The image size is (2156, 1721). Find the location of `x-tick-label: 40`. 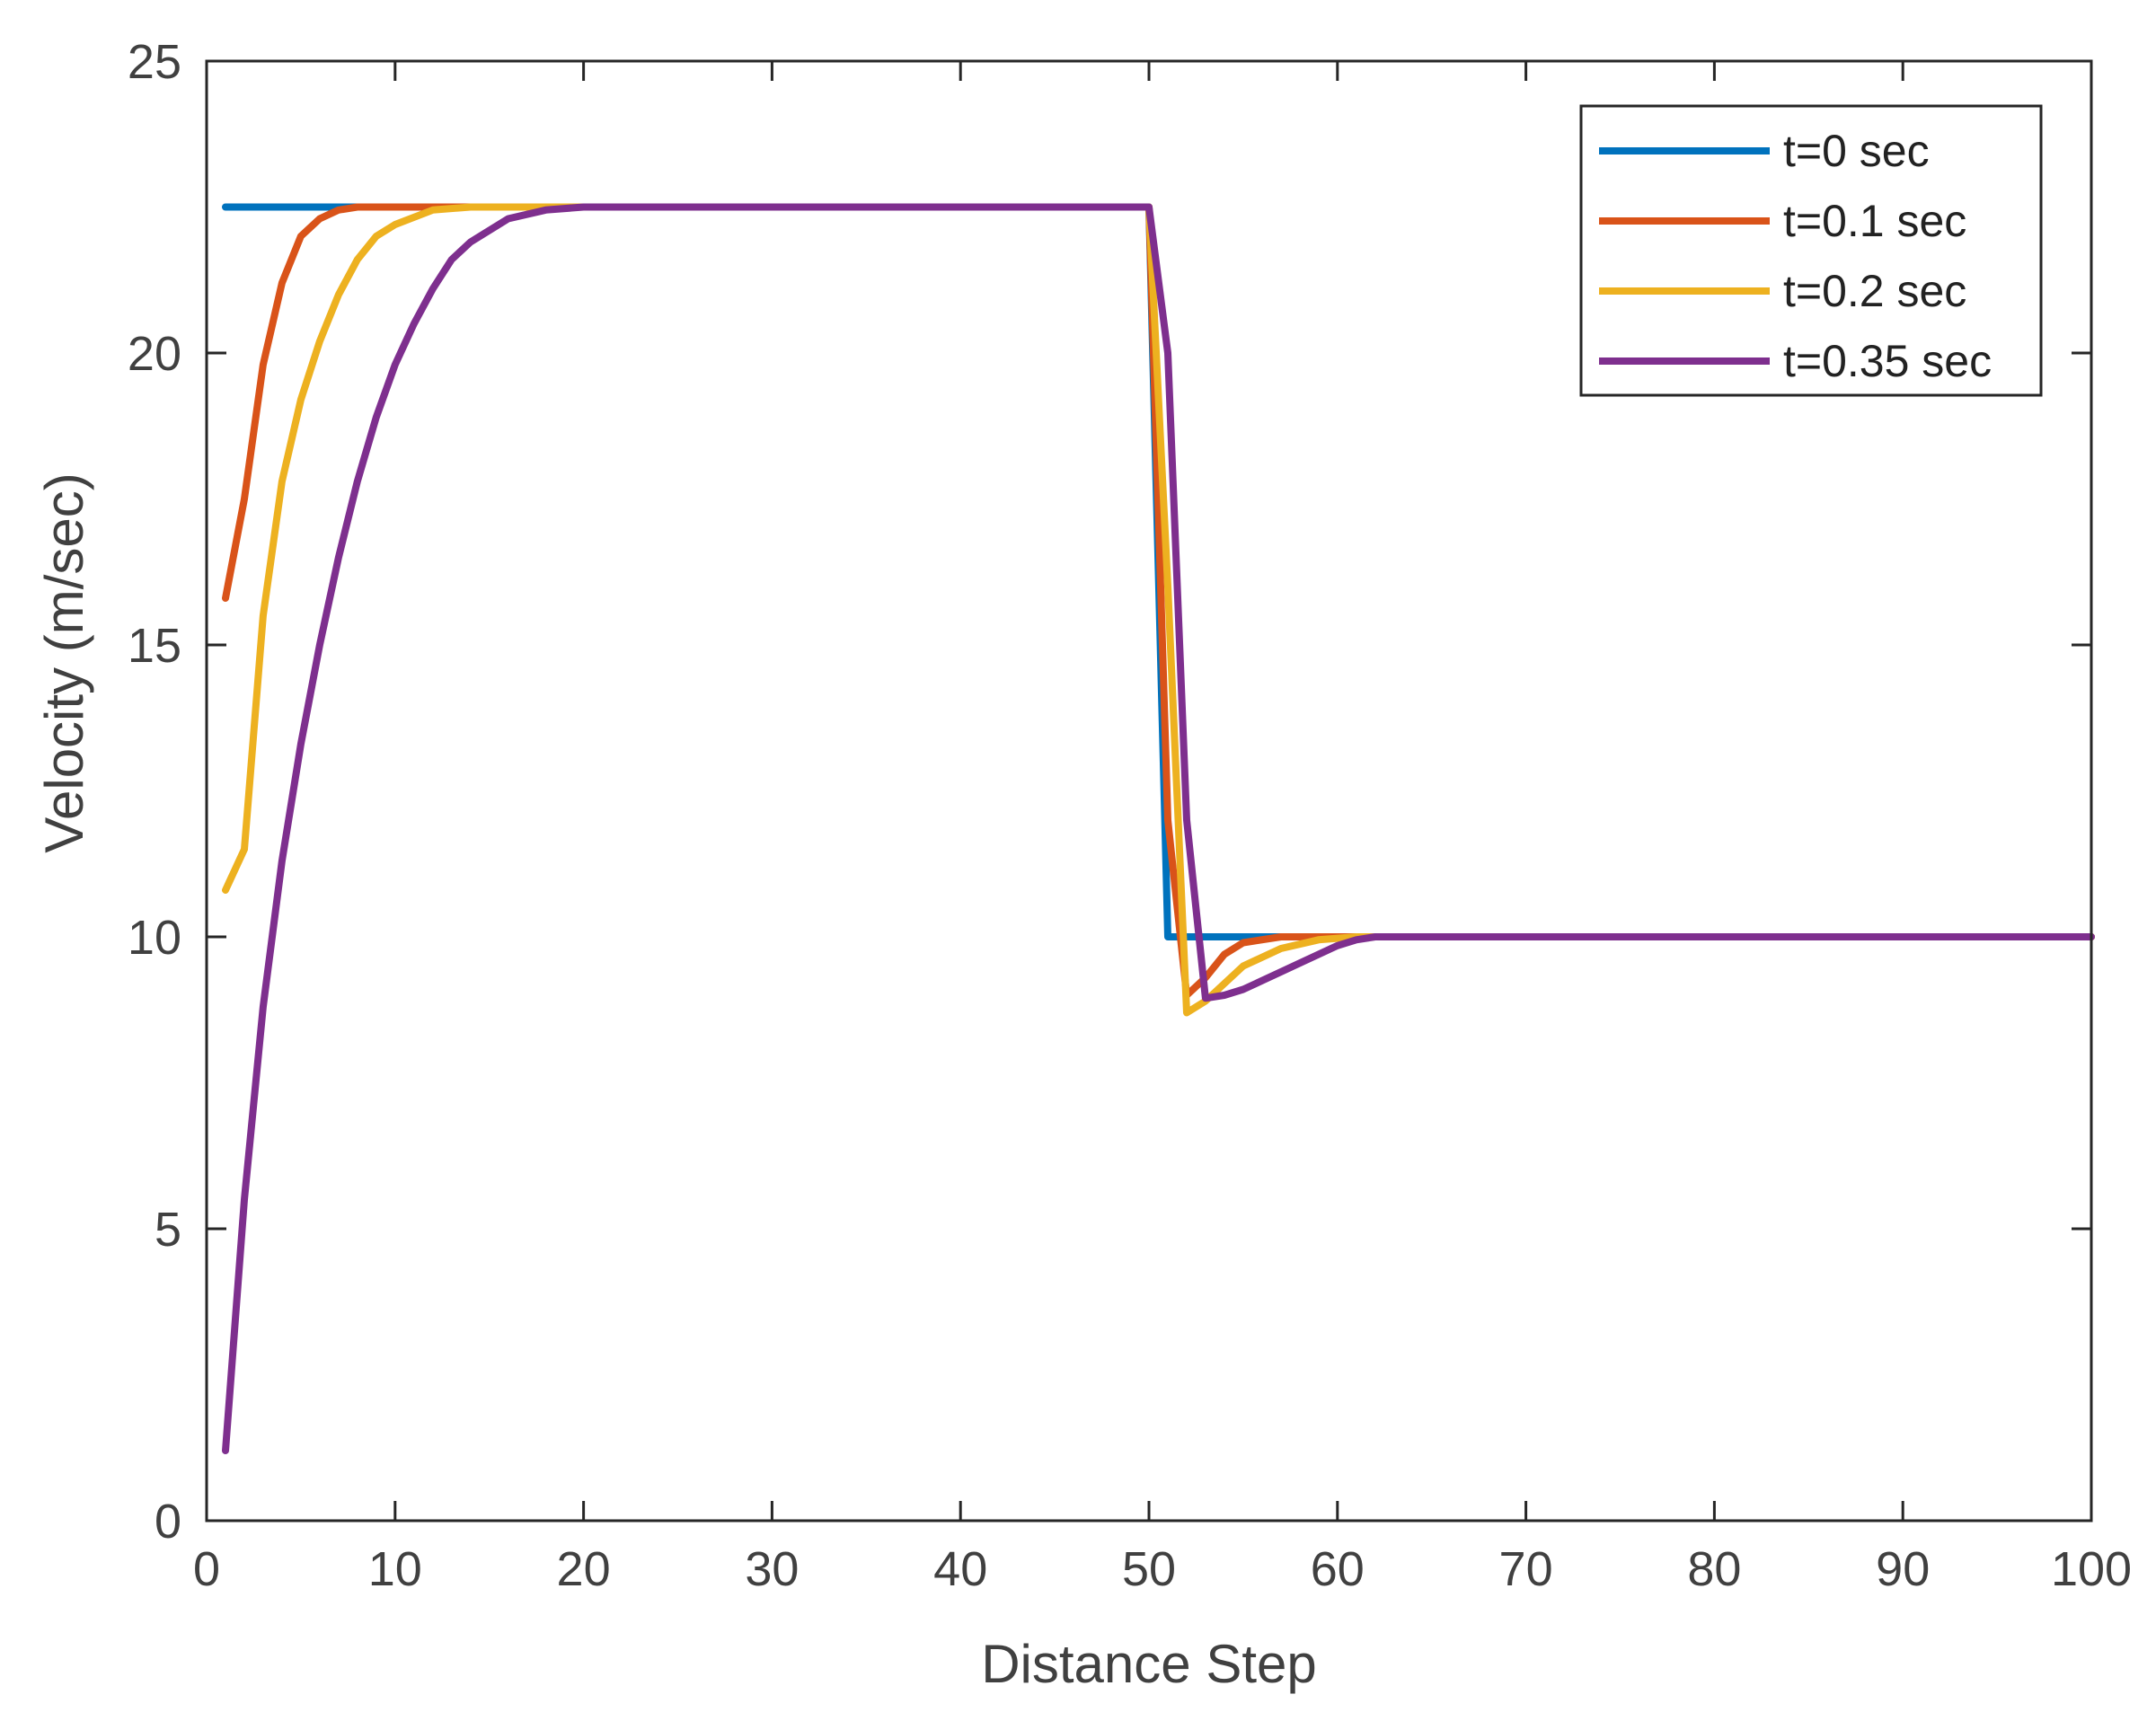

x-tick-label: 40 is located at coordinates (960, 1569).